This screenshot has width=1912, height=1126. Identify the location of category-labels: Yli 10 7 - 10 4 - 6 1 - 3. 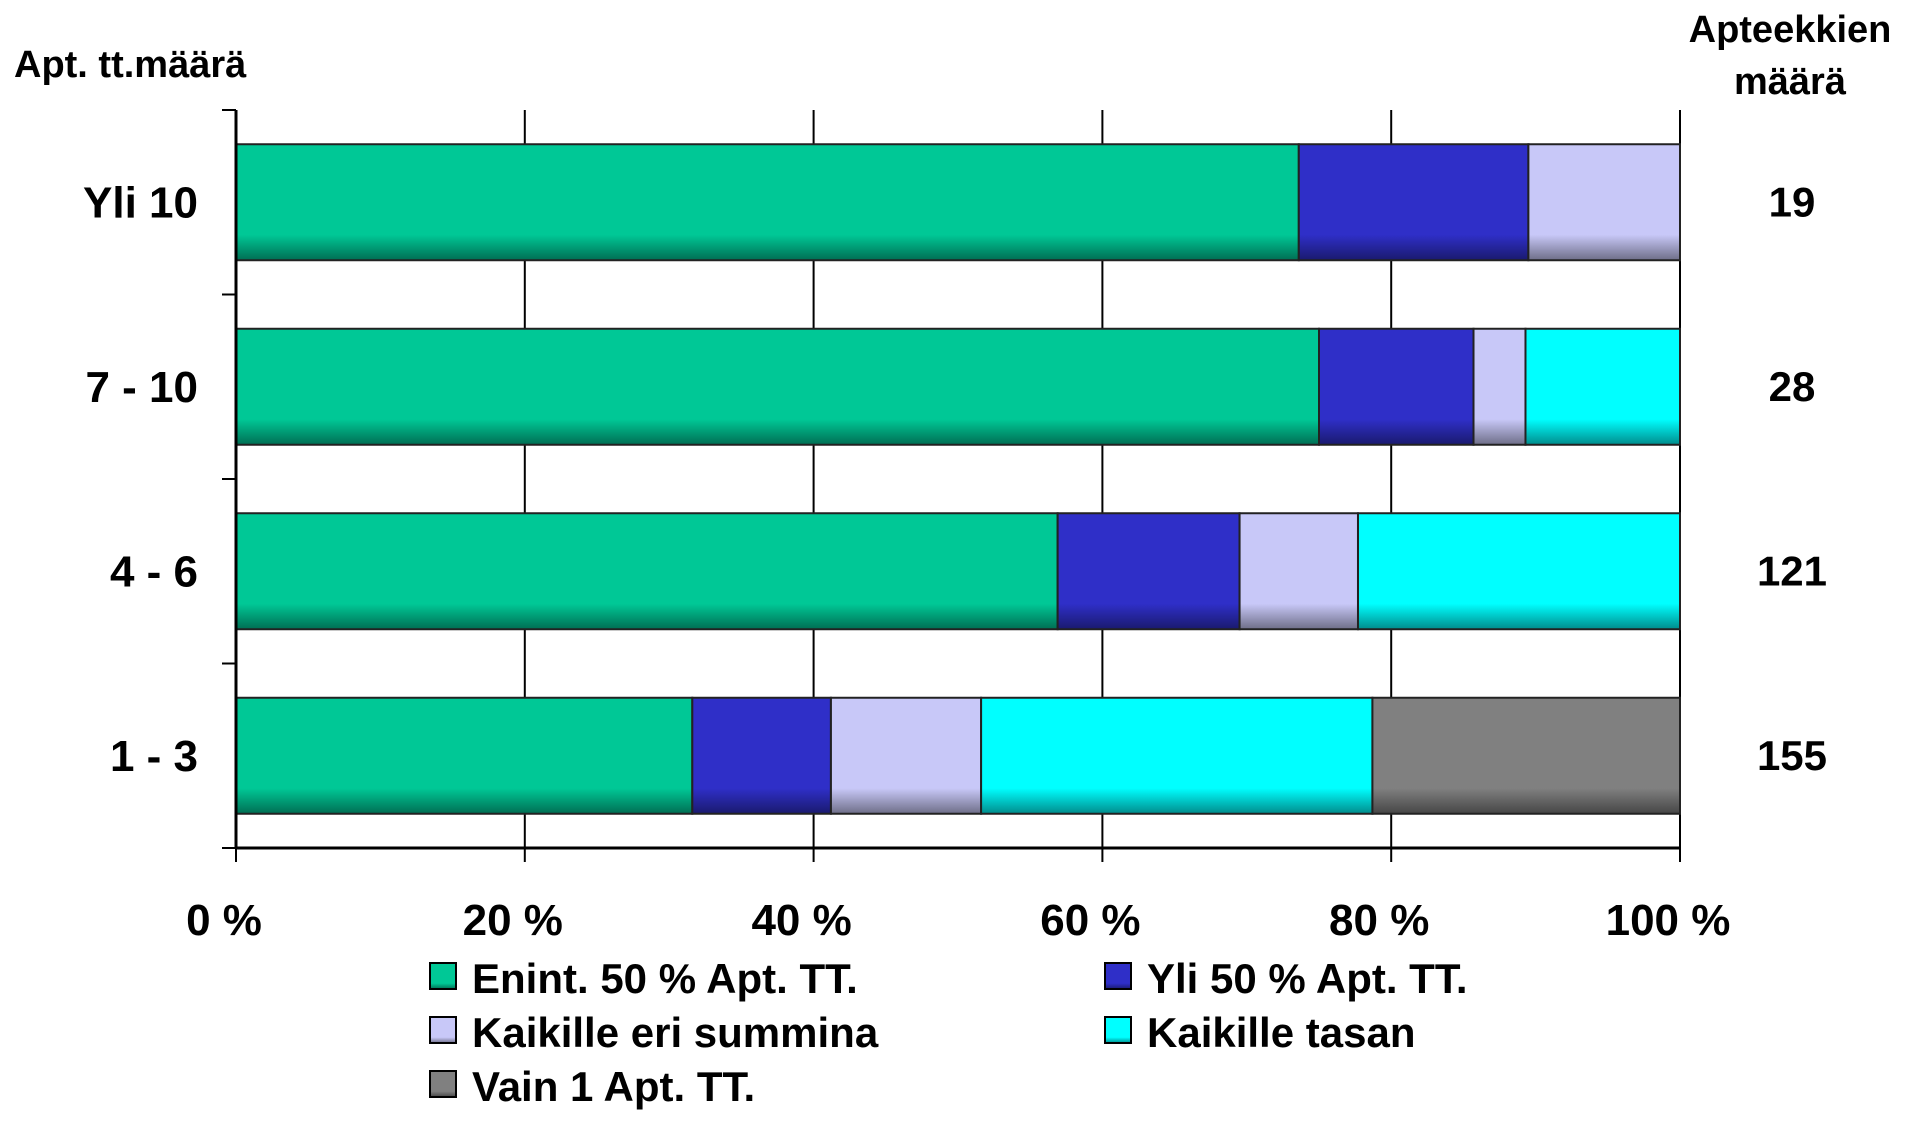
(140, 479).